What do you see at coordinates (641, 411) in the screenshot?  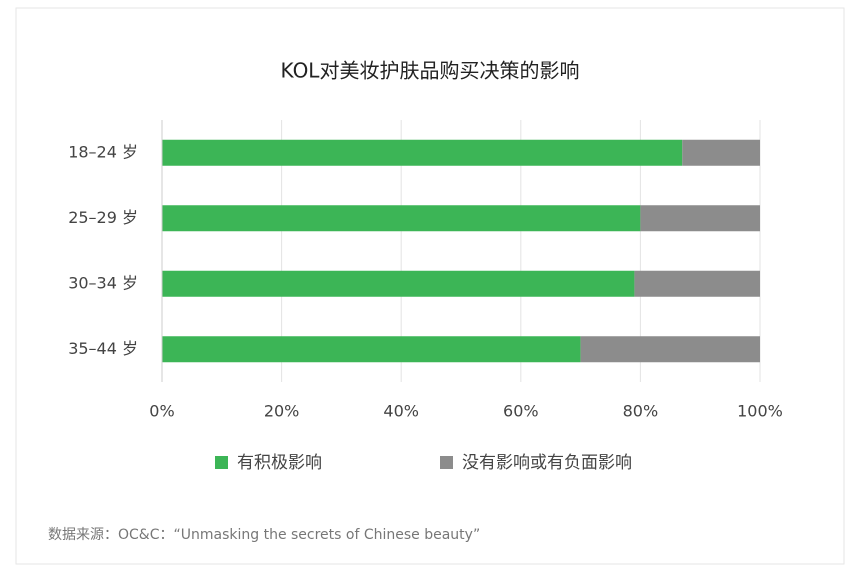 I see `x-tick-label: 80%` at bounding box center [641, 411].